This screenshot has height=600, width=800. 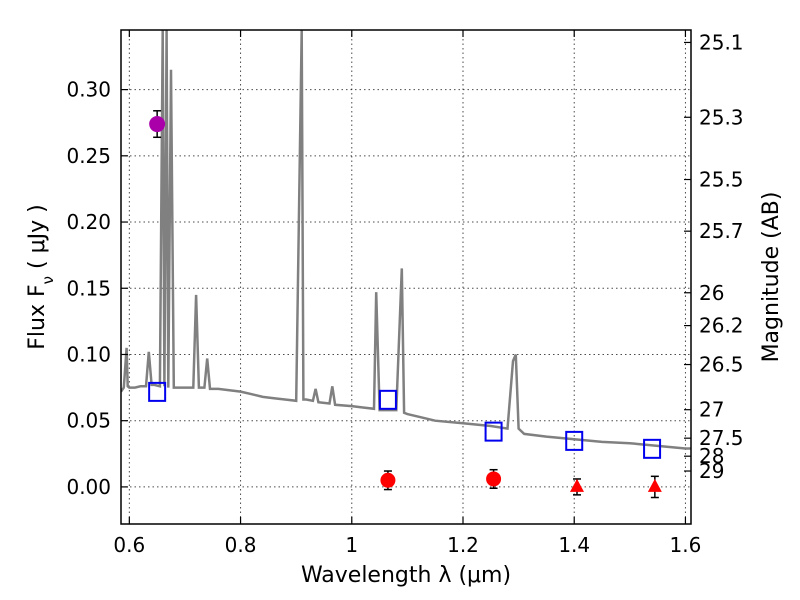 I want to click on y-tick-label: 0.25, so click(x=88, y=156).